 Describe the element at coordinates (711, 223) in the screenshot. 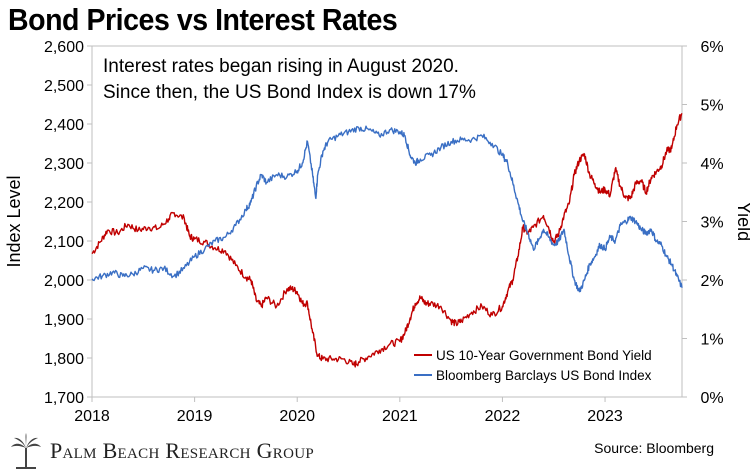

I see `right-tick-label: 3%` at that location.